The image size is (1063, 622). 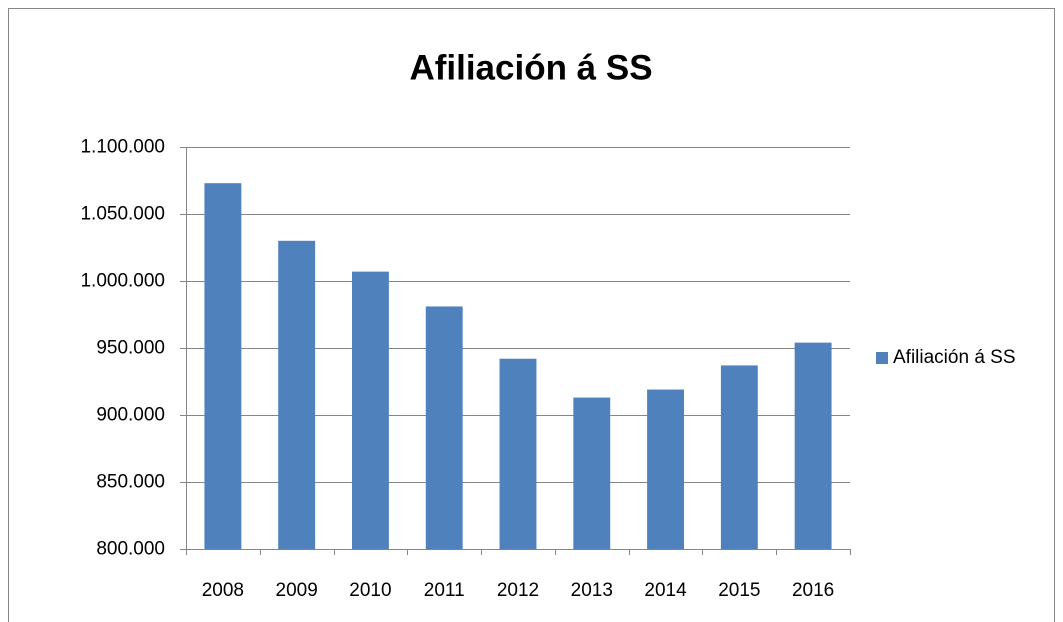 I want to click on y-tick-label: 950.000, so click(x=130, y=348).